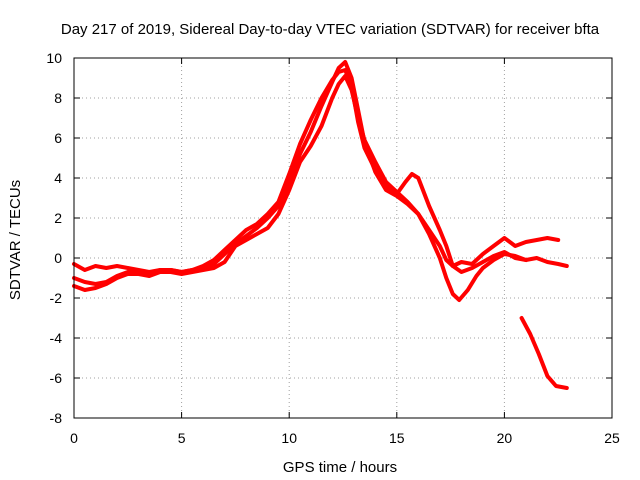 This screenshot has width=640, height=480. I want to click on y-tick-label: -4, so click(56, 338).